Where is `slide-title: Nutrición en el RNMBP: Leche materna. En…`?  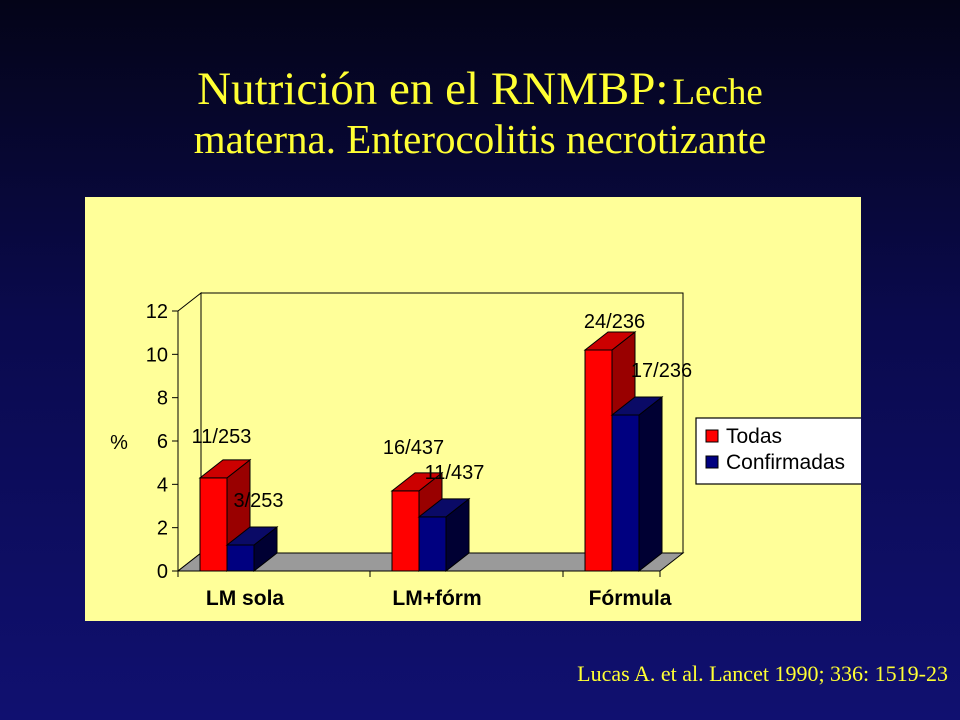
slide-title: Nutrición en el RNMBP: Leche materna. En… is located at coordinates (480, 112).